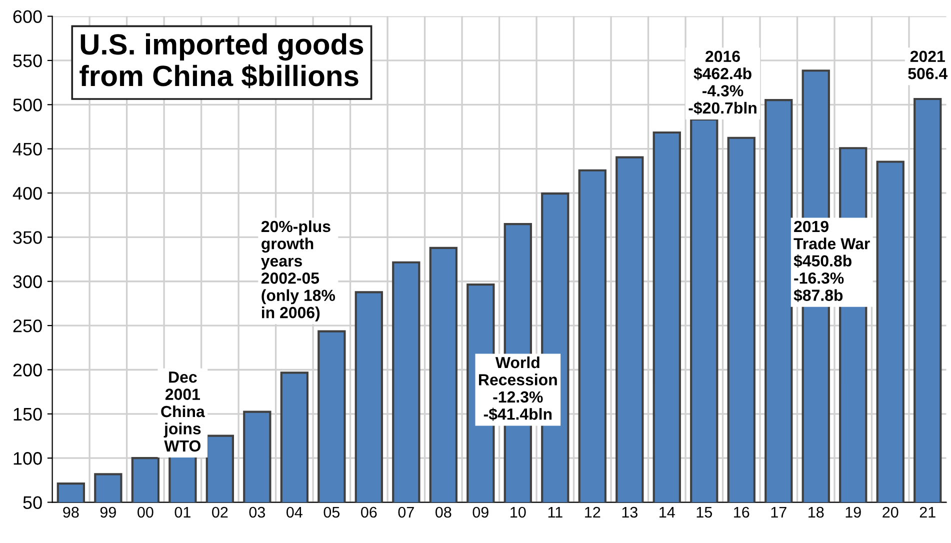 This screenshot has width=951, height=543. I want to click on x-tick-label: 16, so click(742, 512).